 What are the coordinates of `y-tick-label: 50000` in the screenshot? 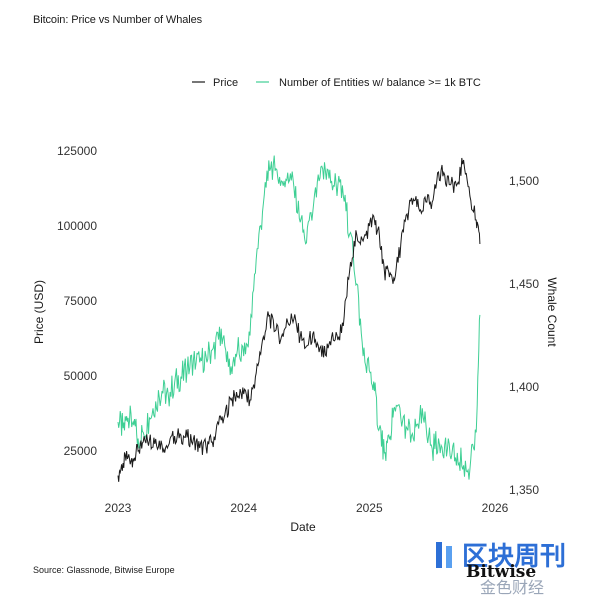 It's located at (81, 376).